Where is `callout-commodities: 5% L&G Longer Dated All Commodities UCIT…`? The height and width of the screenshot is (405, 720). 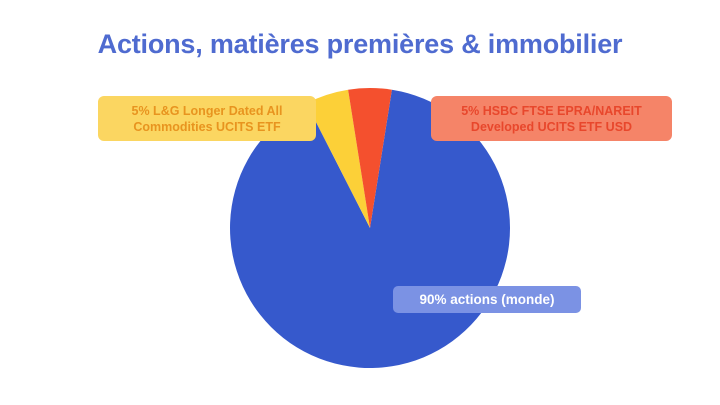
callout-commodities: 5% L&G Longer Dated All Commodities UCIT… is located at coordinates (207, 118).